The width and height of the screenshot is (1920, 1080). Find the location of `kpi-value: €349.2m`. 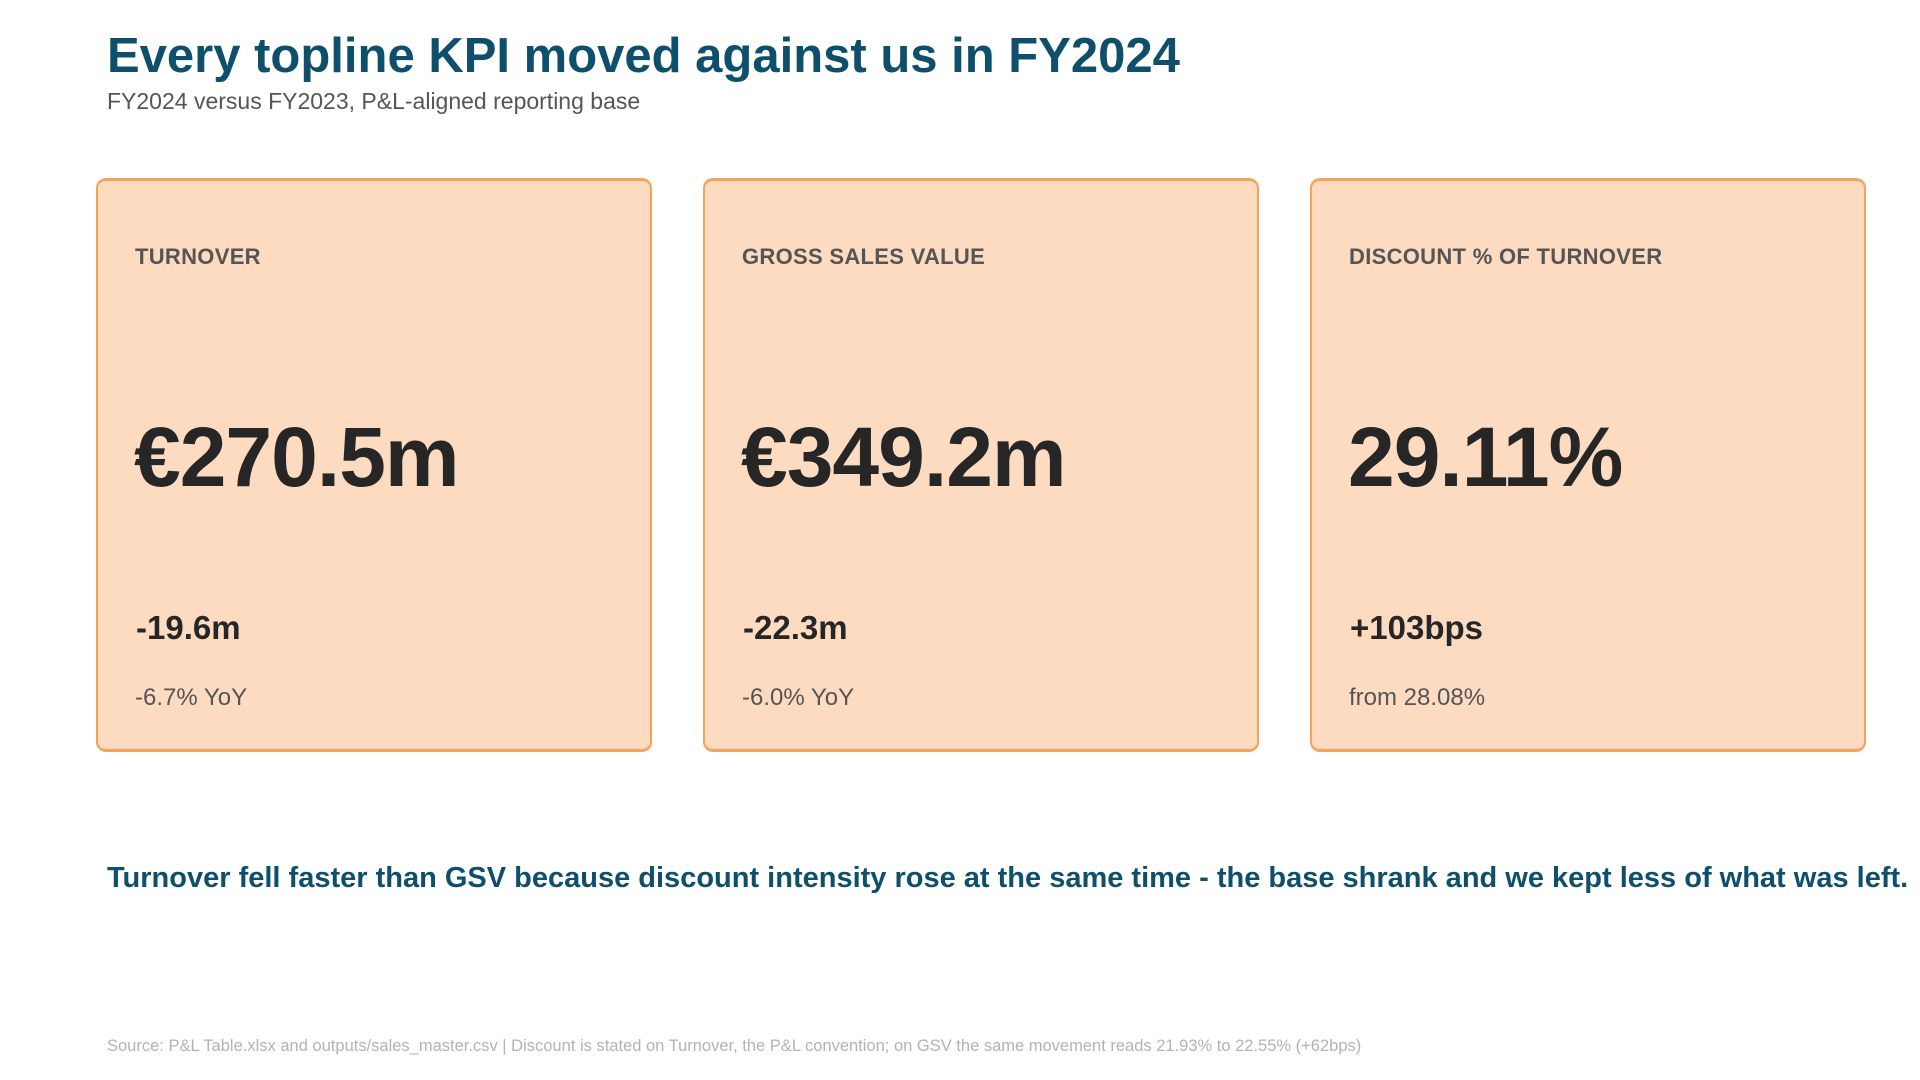

kpi-value: €349.2m is located at coordinates (904, 457).